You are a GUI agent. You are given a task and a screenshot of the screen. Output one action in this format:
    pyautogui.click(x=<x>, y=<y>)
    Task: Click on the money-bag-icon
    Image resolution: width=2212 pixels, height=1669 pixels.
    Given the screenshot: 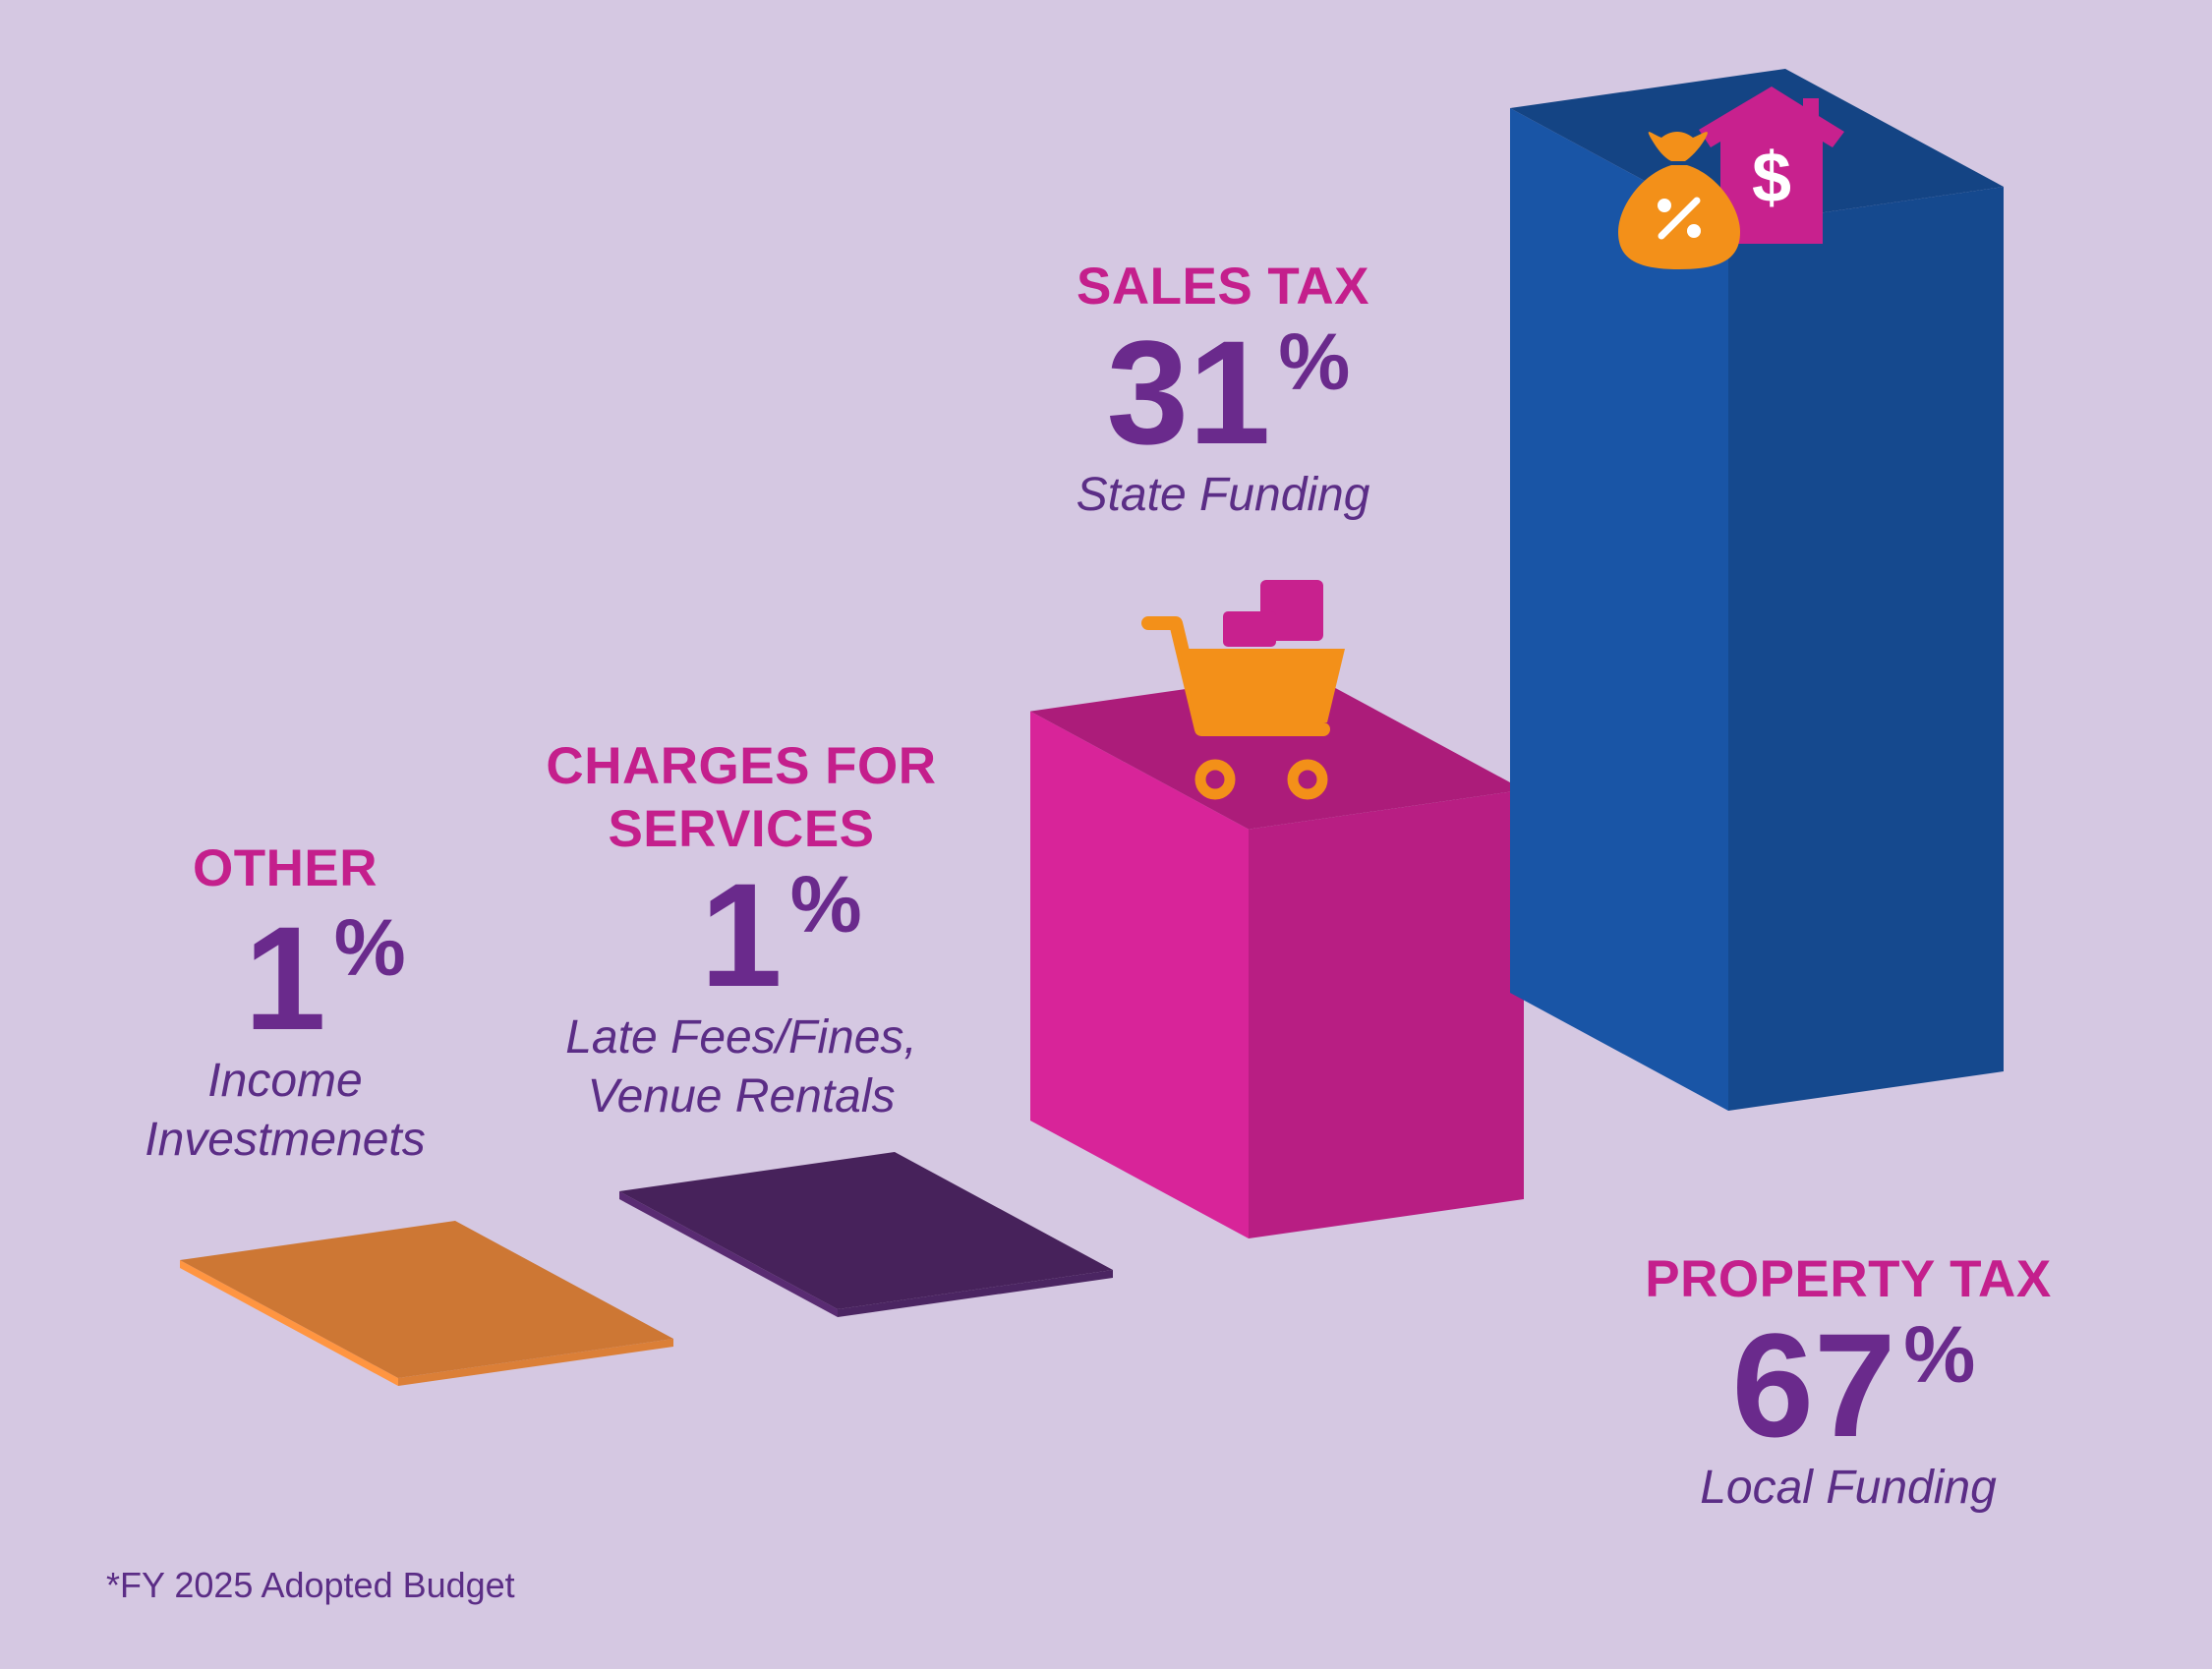 What is the action you would take?
    pyautogui.click(x=1679, y=200)
    